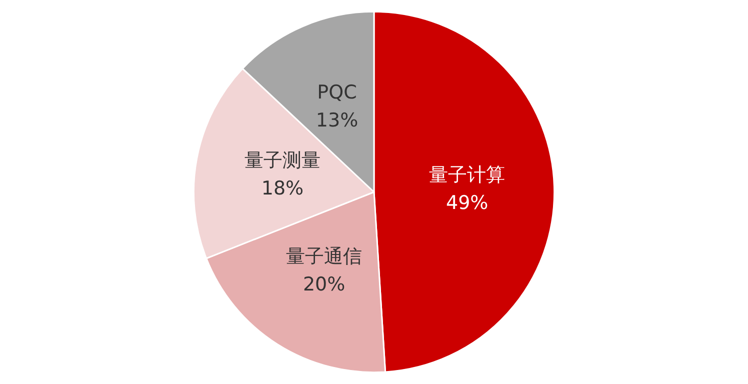 Image resolution: width=748 pixels, height=384 pixels. Describe the element at coordinates (467, 175) in the screenshot. I see `slice-label: 量子计算` at that location.